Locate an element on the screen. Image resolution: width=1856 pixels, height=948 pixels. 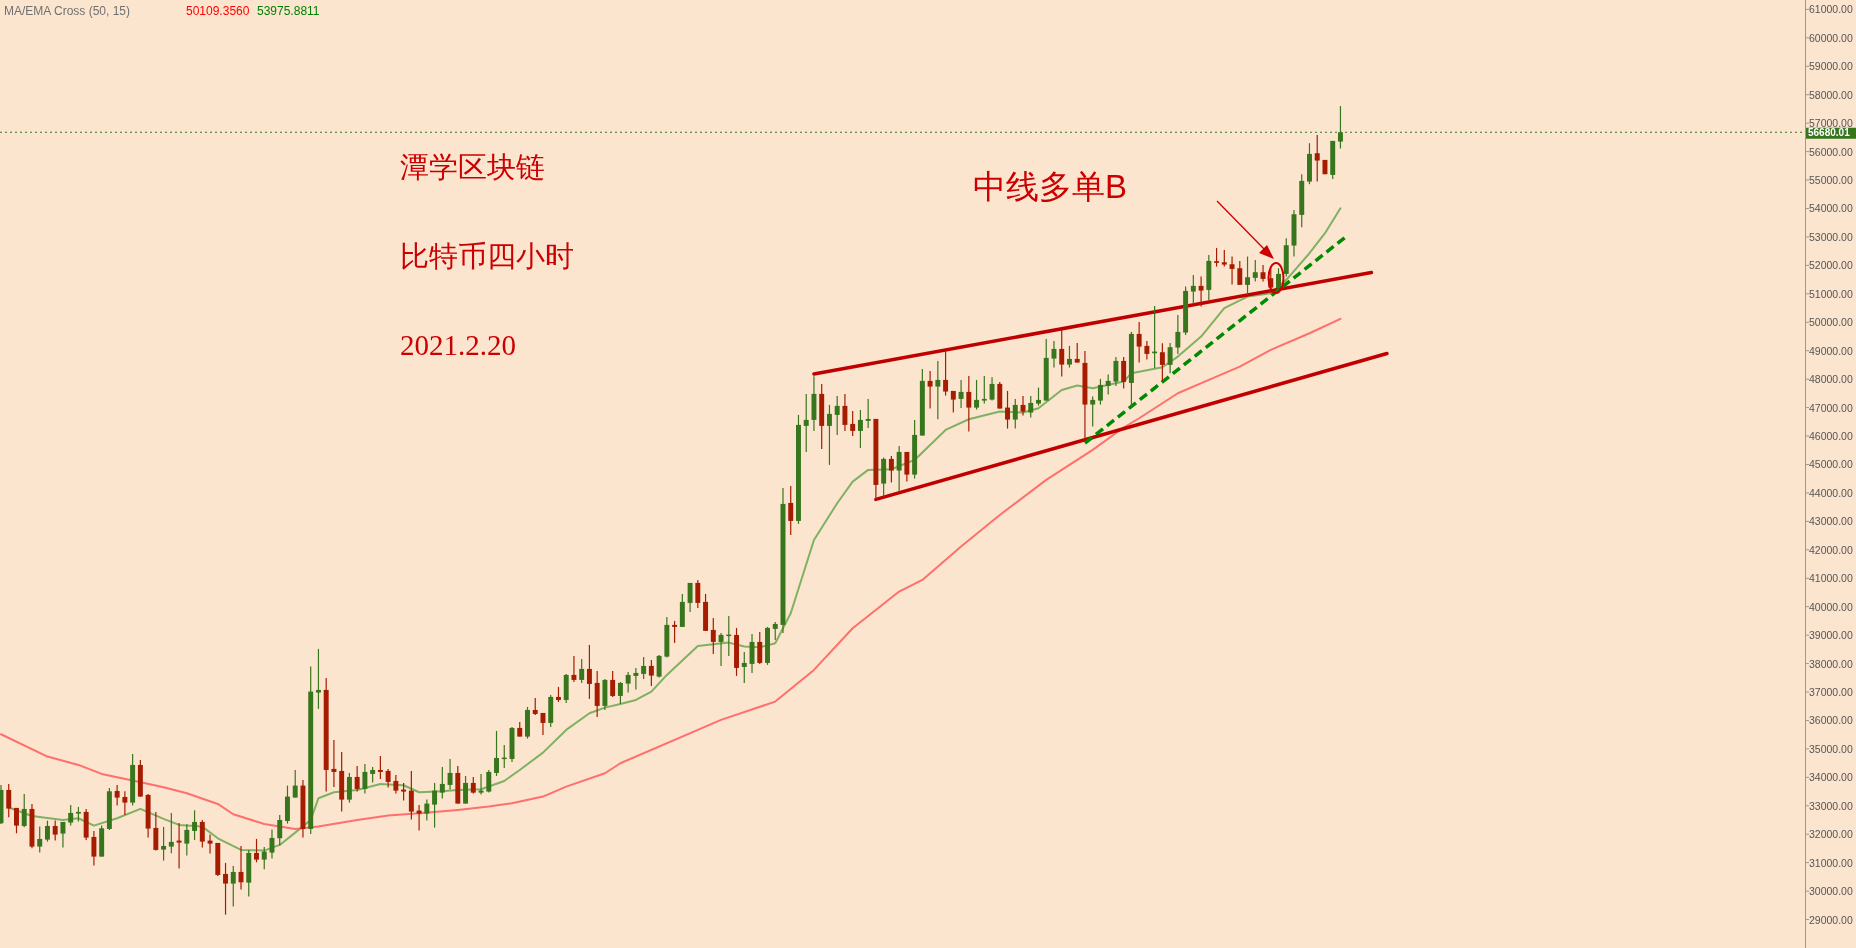
y-tick-label: 30000.00 is located at coordinates (1831, 891).